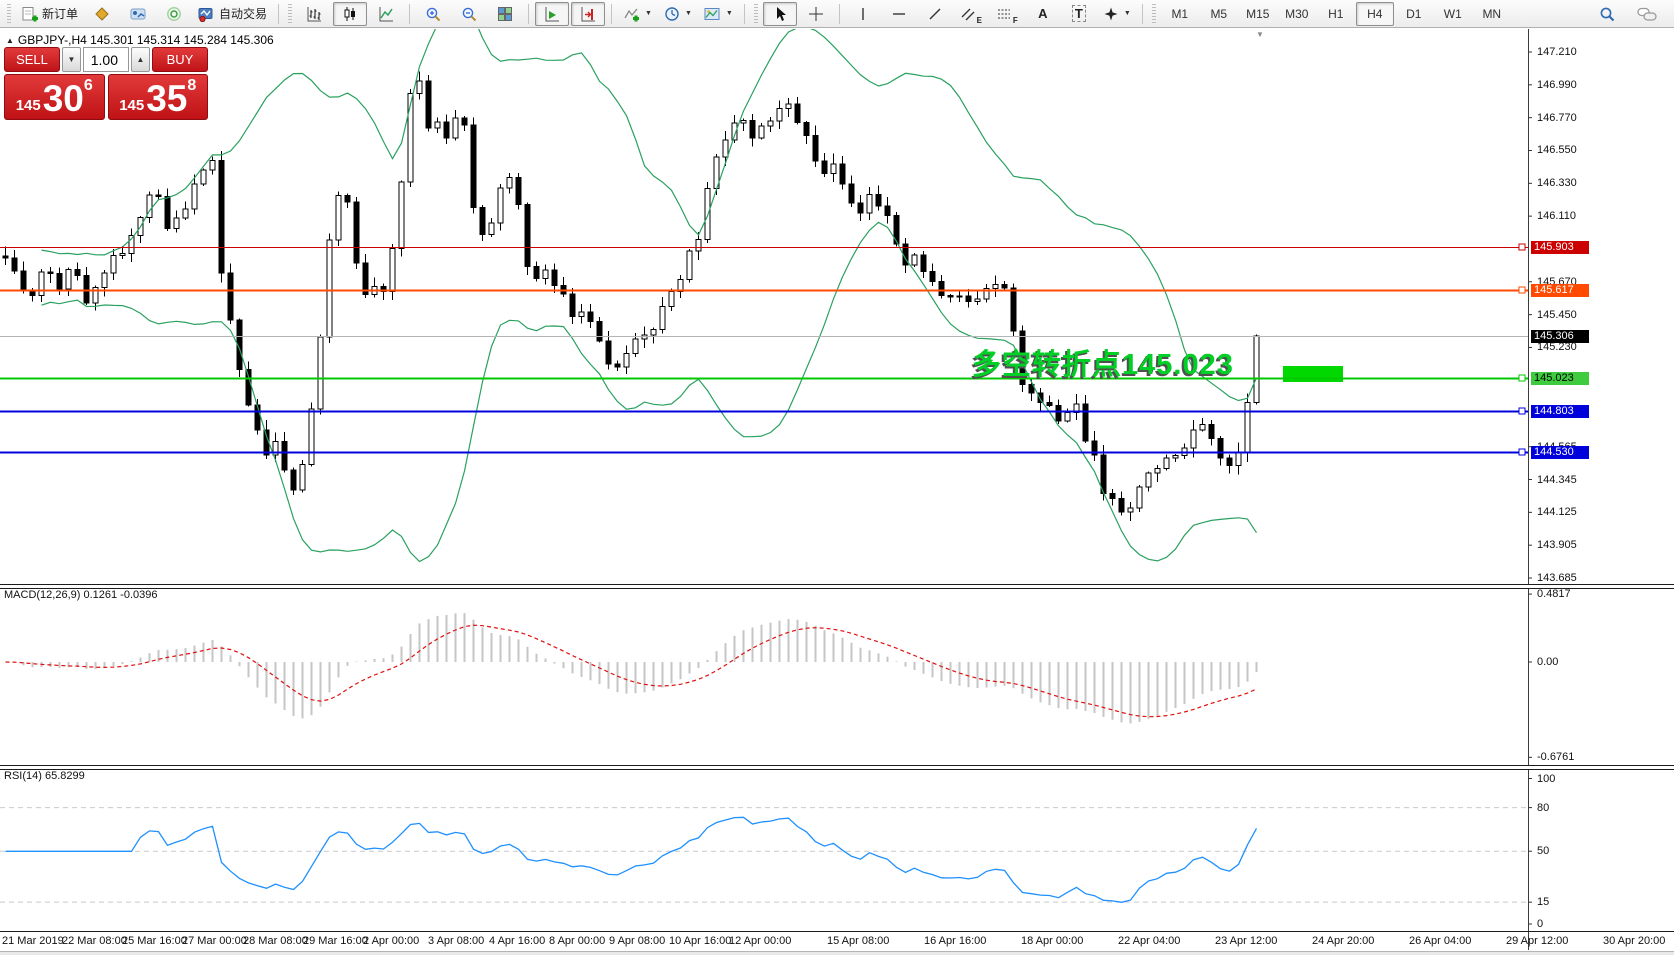 The width and height of the screenshot is (1674, 955). Describe the element at coordinates (275, 941) in the screenshot. I see `time-label: 28 Mar 08:00` at that location.